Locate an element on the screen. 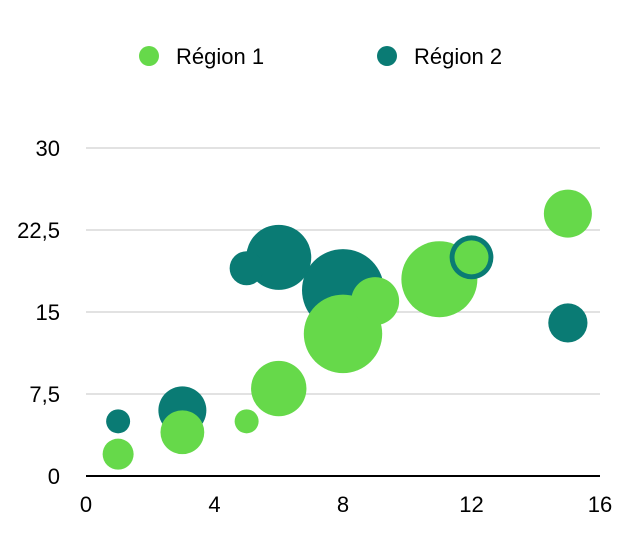  y-tick-label: 0 is located at coordinates (54, 476).